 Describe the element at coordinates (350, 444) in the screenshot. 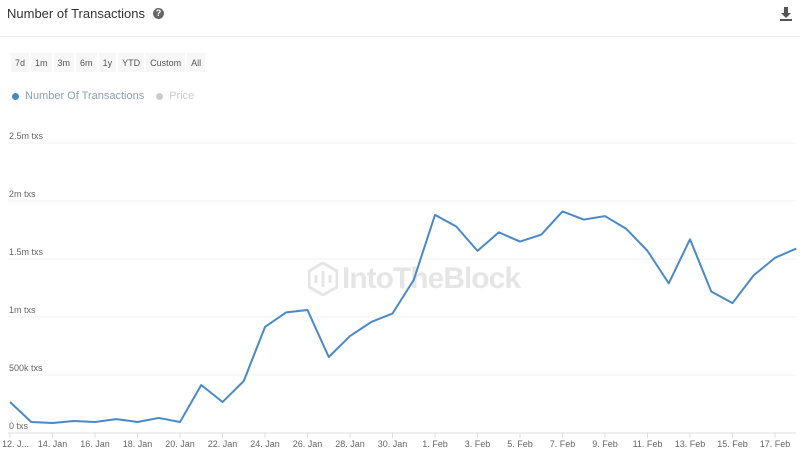

I see `x-tick-label: 28. Jan` at that location.